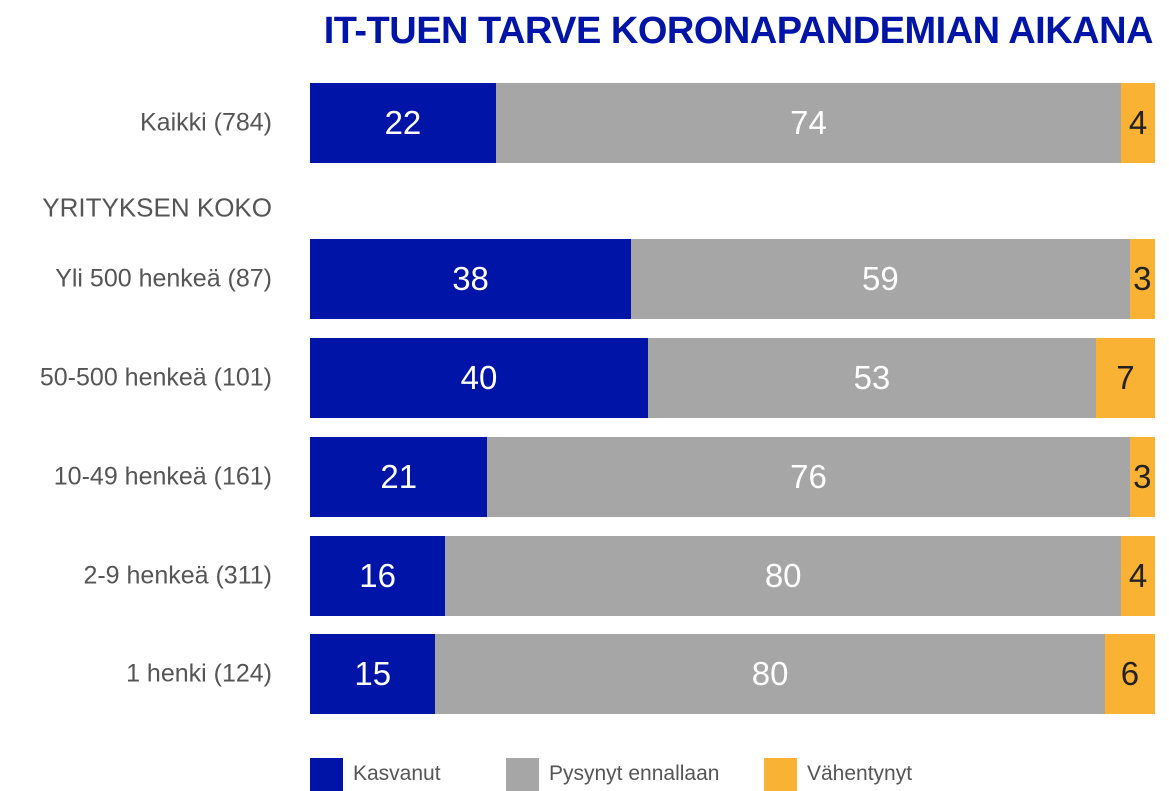 The width and height of the screenshot is (1169, 791). I want to click on legend-item: Pysynyt ennallaan, so click(612, 774).